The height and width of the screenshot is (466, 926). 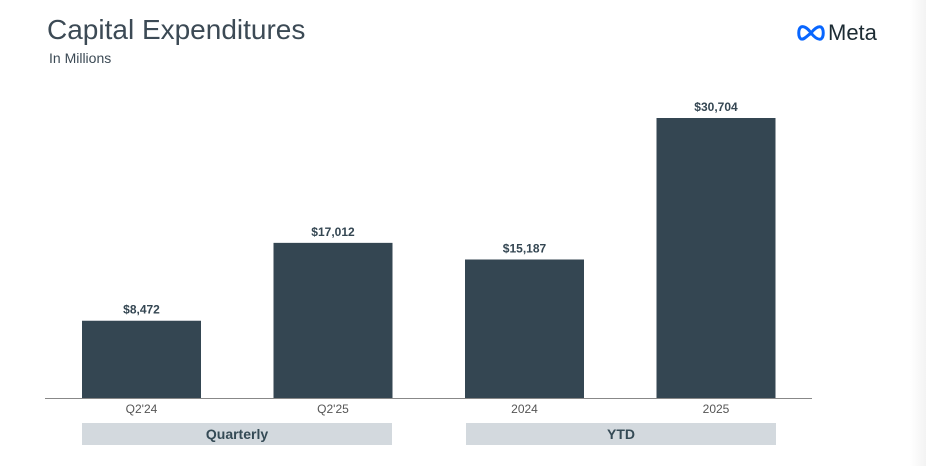 I want to click on chart-subtitle: In Millions, so click(x=80, y=58).